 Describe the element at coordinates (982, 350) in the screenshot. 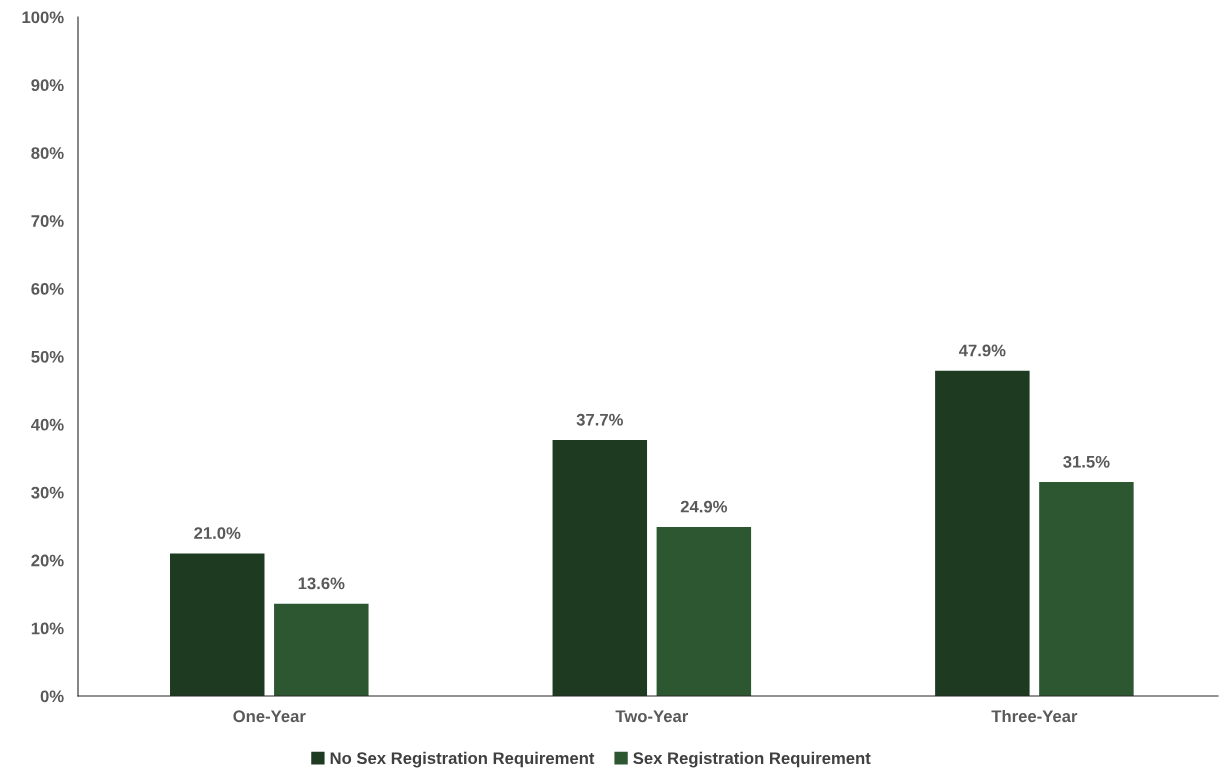

I see `text: 47.9%` at that location.